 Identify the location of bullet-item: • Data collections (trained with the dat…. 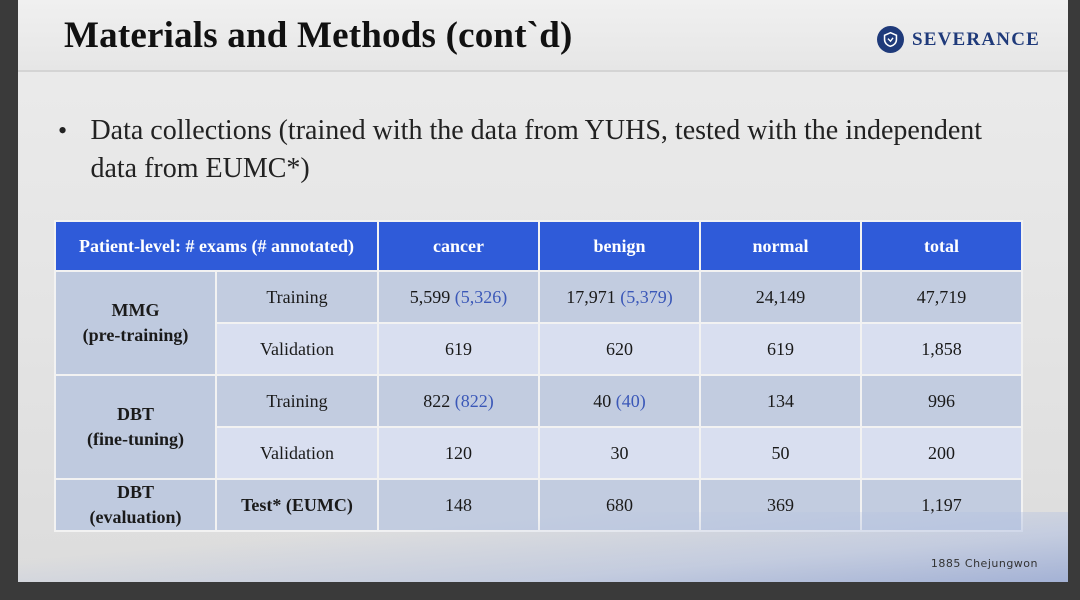
(523, 150).